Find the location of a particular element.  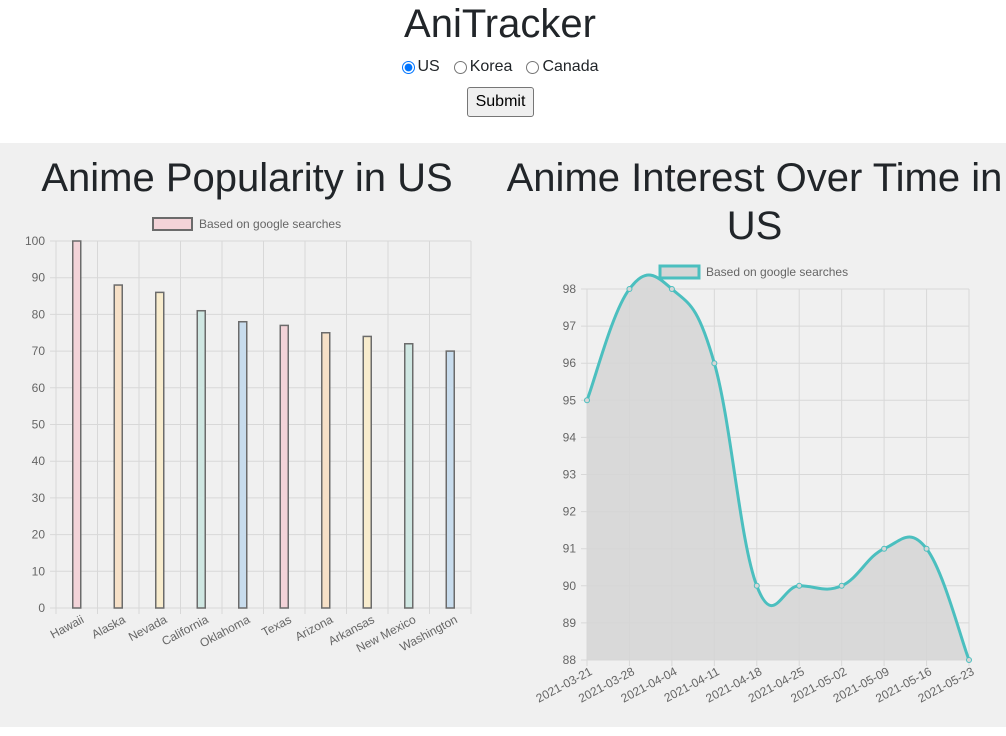

radio-us-label: US is located at coordinates (428, 66).